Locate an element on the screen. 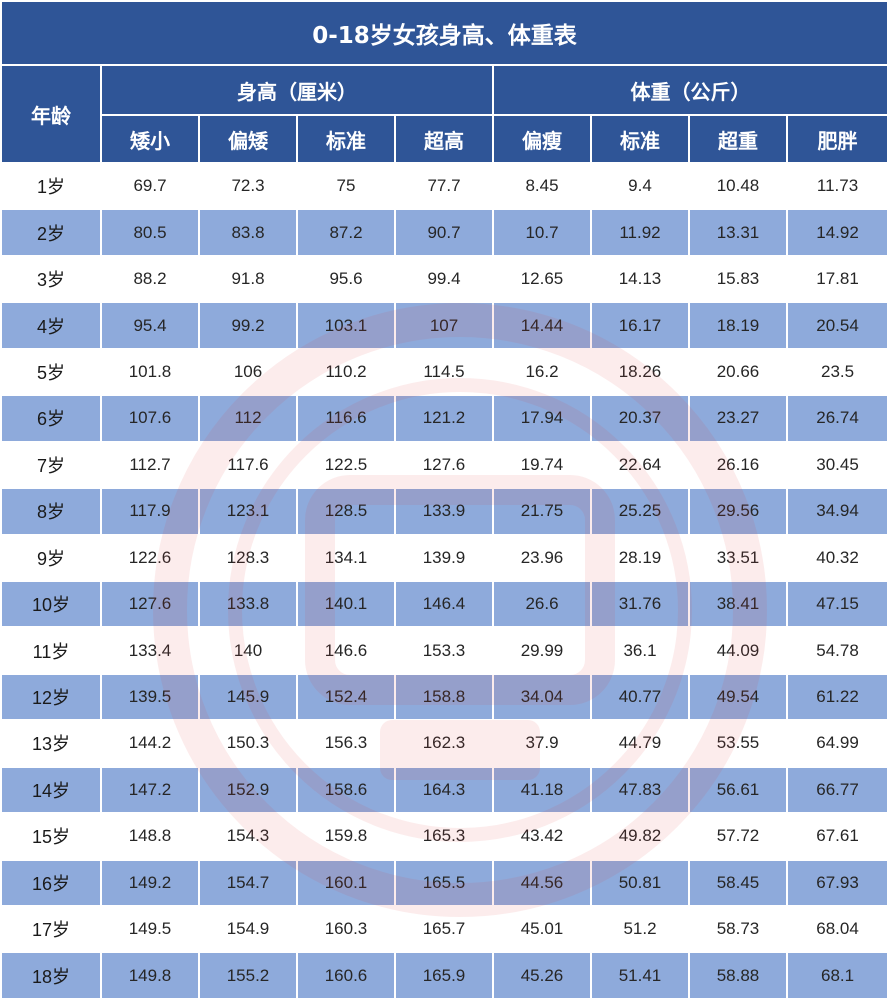 Image resolution: width=887 pixels, height=1000 pixels. age-cell: 5岁 is located at coordinates (51, 372).